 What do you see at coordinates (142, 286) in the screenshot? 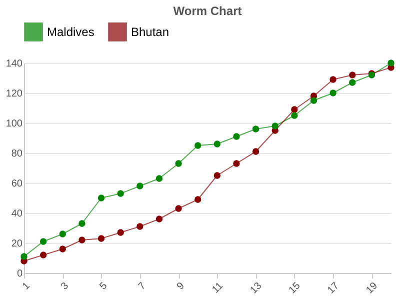
I see `x-tick-label: 7` at bounding box center [142, 286].